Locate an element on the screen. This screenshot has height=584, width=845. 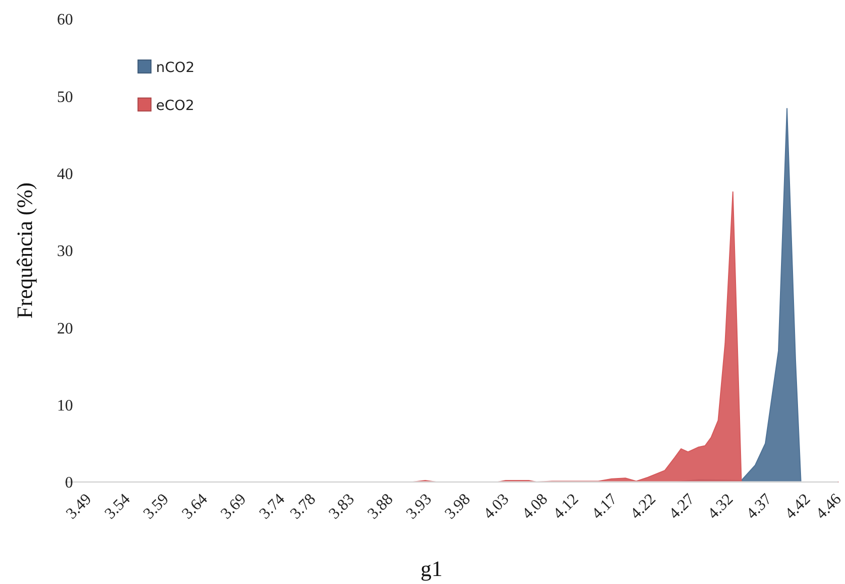
x-tick-label: 4.27 is located at coordinates (682, 506).